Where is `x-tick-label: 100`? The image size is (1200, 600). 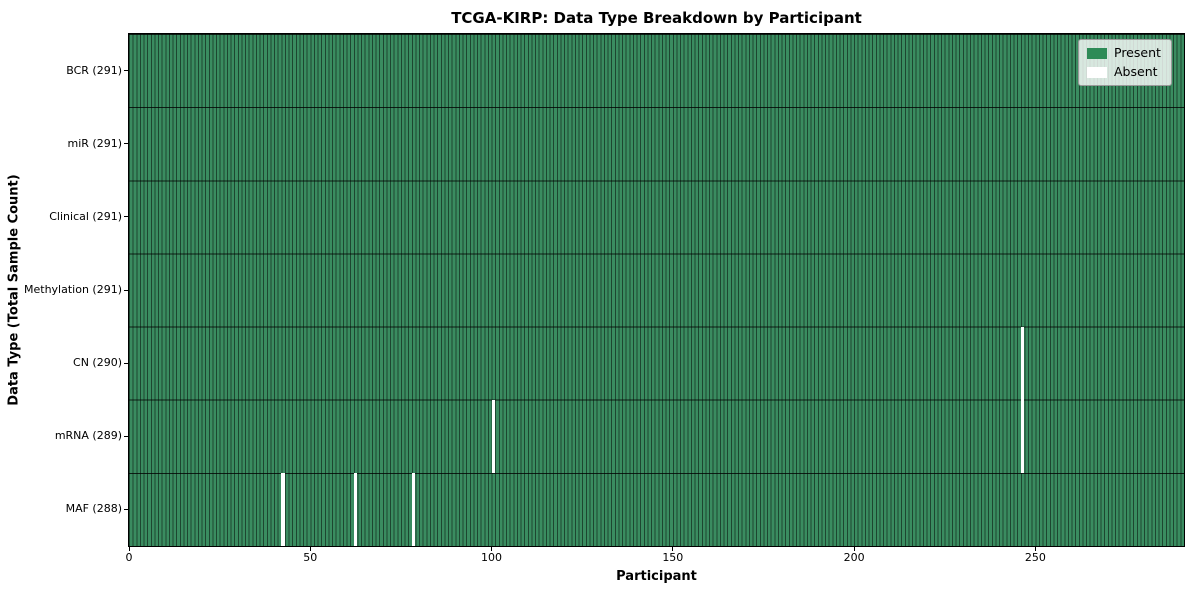 x-tick-label: 100 is located at coordinates (492, 557).